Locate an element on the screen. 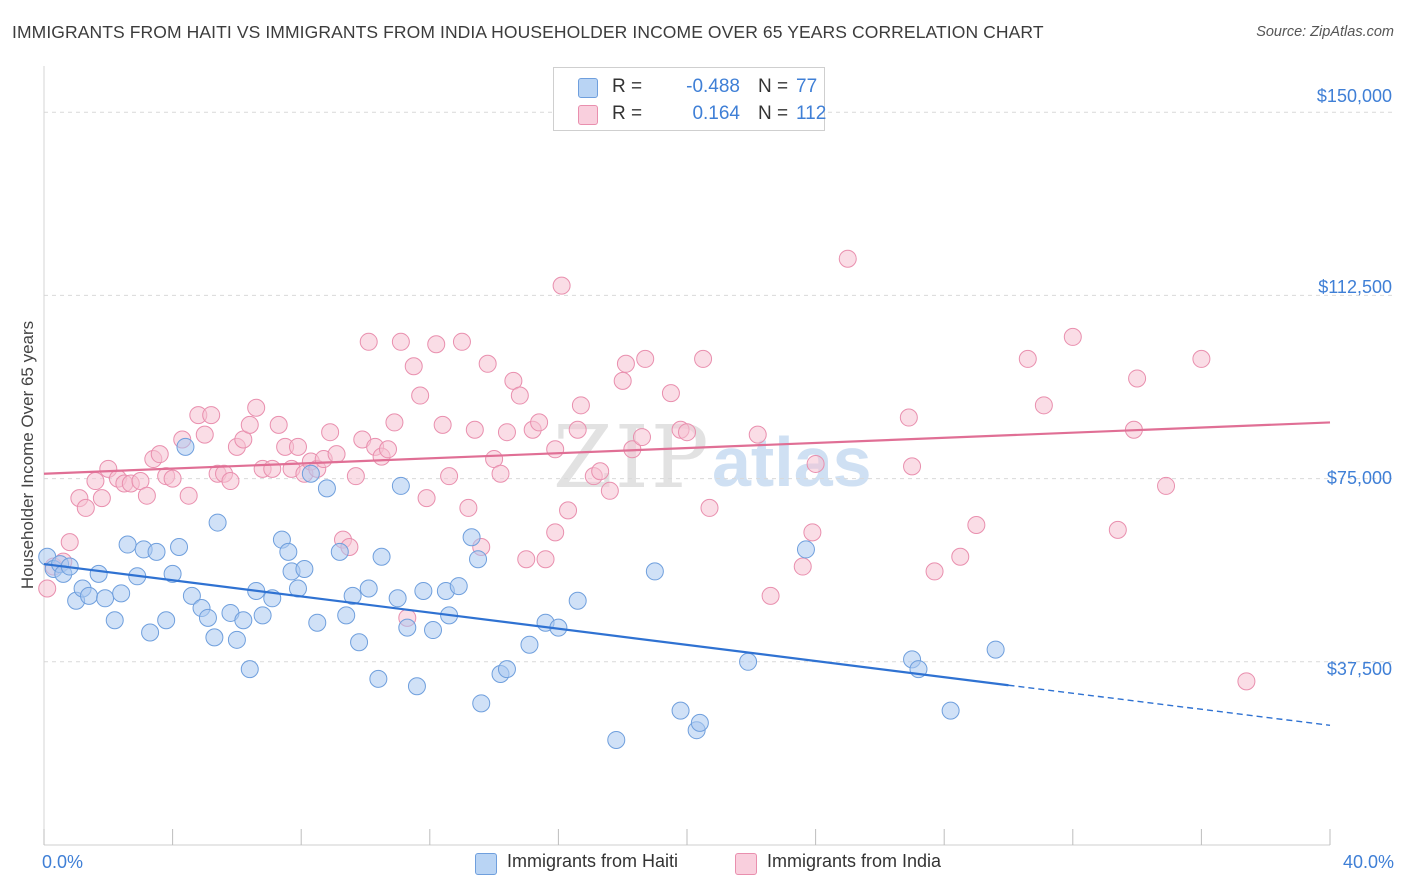  haiti-trend-extension is located at coordinates (1169, 705).